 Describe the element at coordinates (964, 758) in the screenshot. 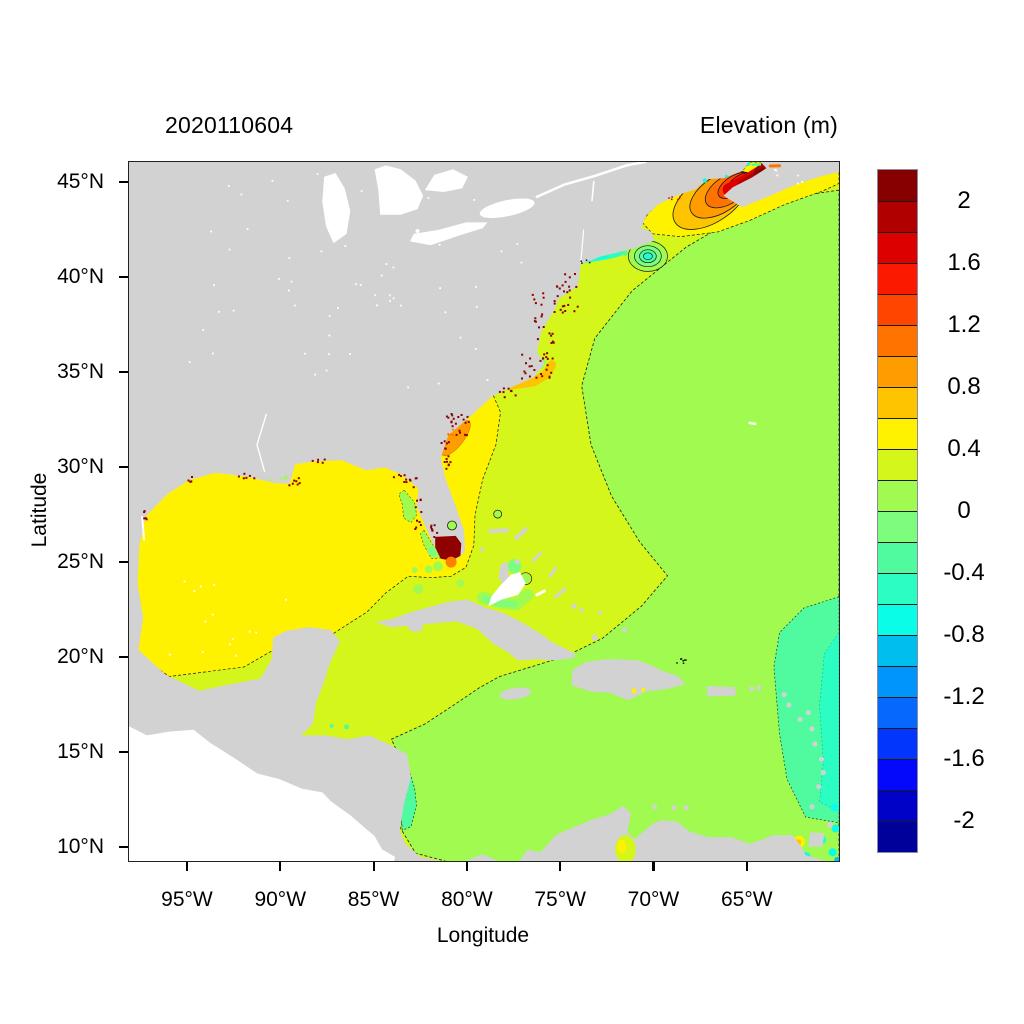

I see `colorbar-tick-label: -1.6` at that location.